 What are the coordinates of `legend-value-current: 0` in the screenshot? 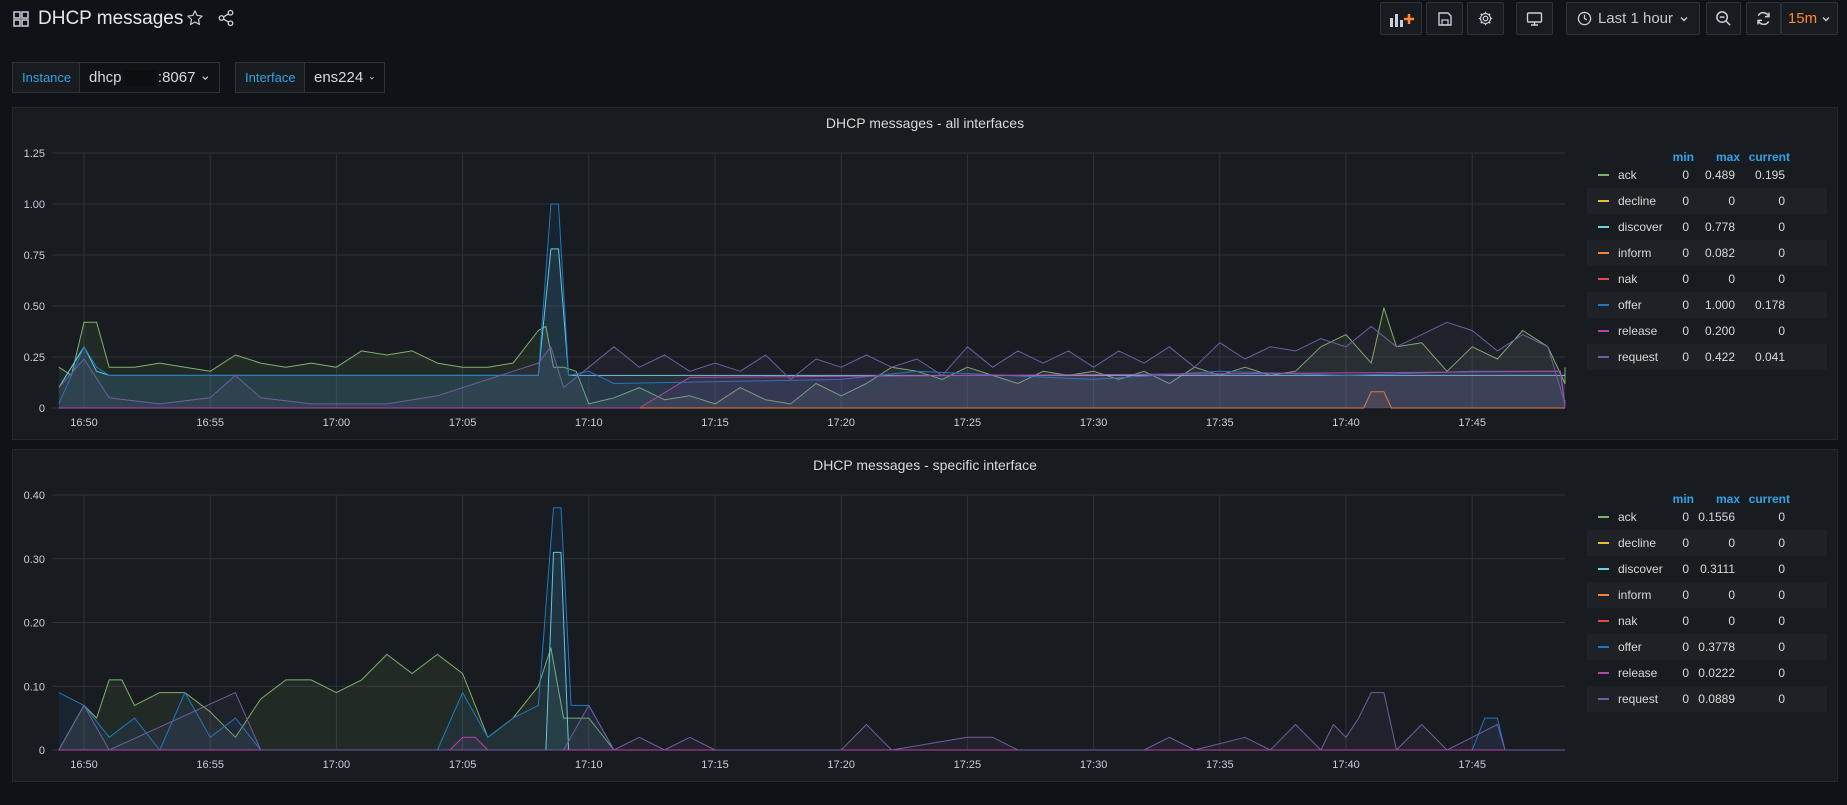 It's located at (1781, 699).